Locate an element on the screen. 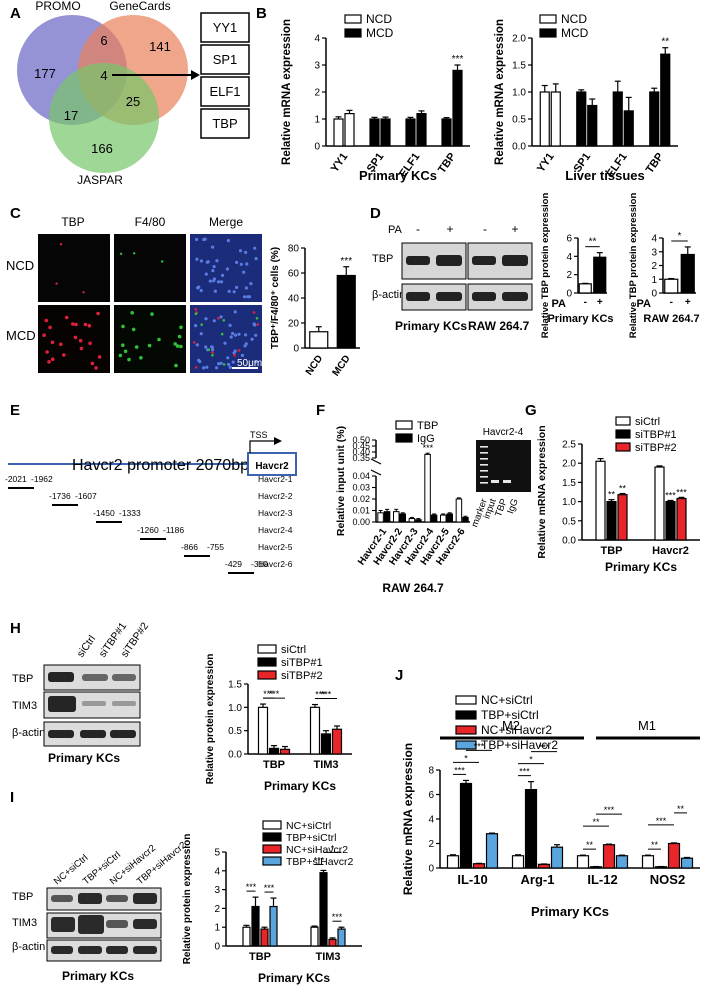 This screenshot has width=713, height=999. significance-label: ** is located at coordinates (623, 489).